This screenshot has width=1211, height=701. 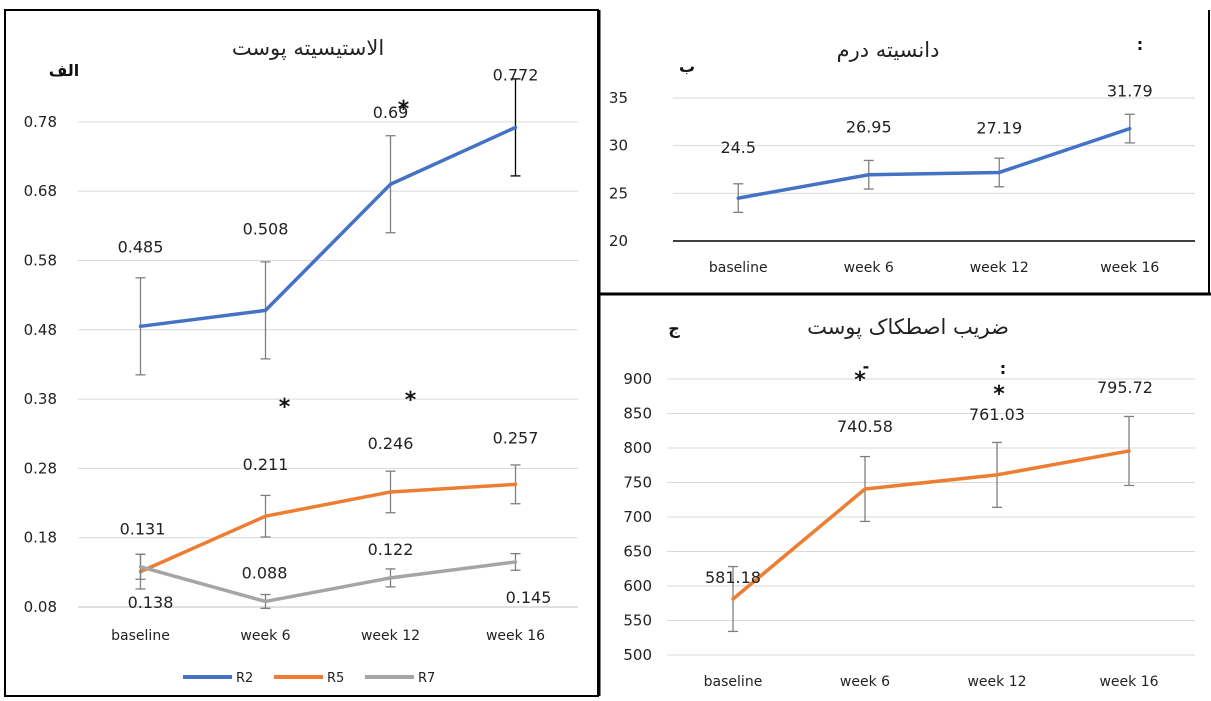 What do you see at coordinates (40, 468) in the screenshot?
I see `panel-a-ytick-label: 0.28` at bounding box center [40, 468].